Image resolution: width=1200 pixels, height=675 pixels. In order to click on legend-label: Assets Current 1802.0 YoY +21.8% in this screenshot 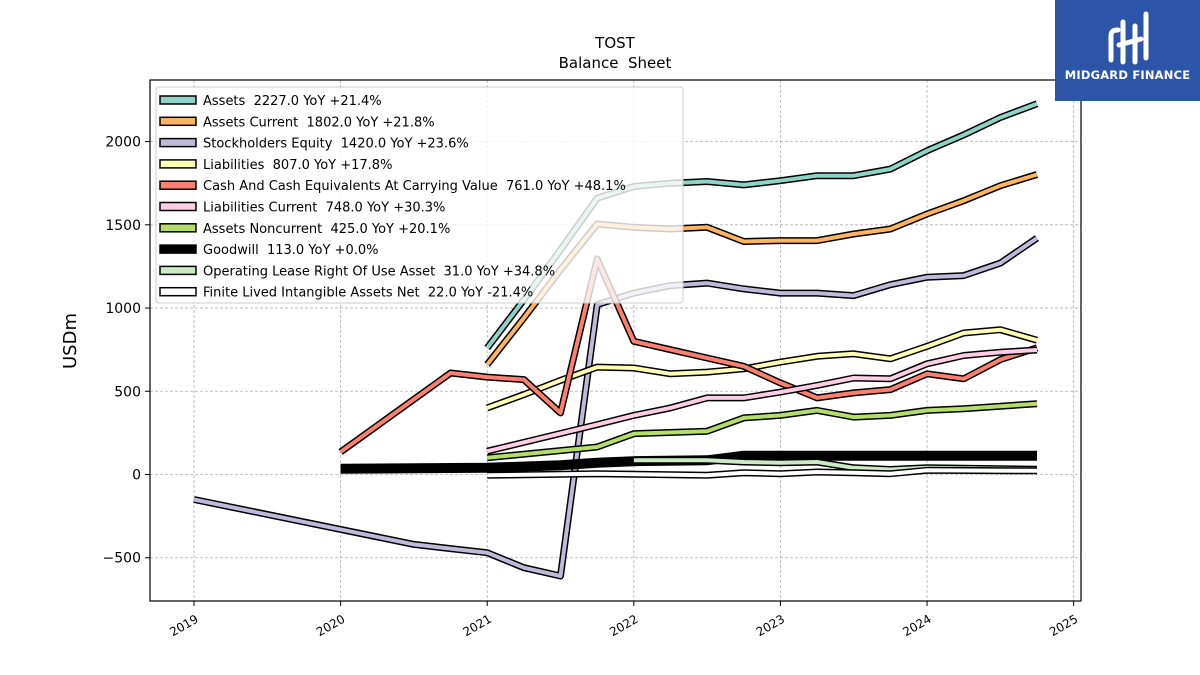, I will do `click(319, 122)`.